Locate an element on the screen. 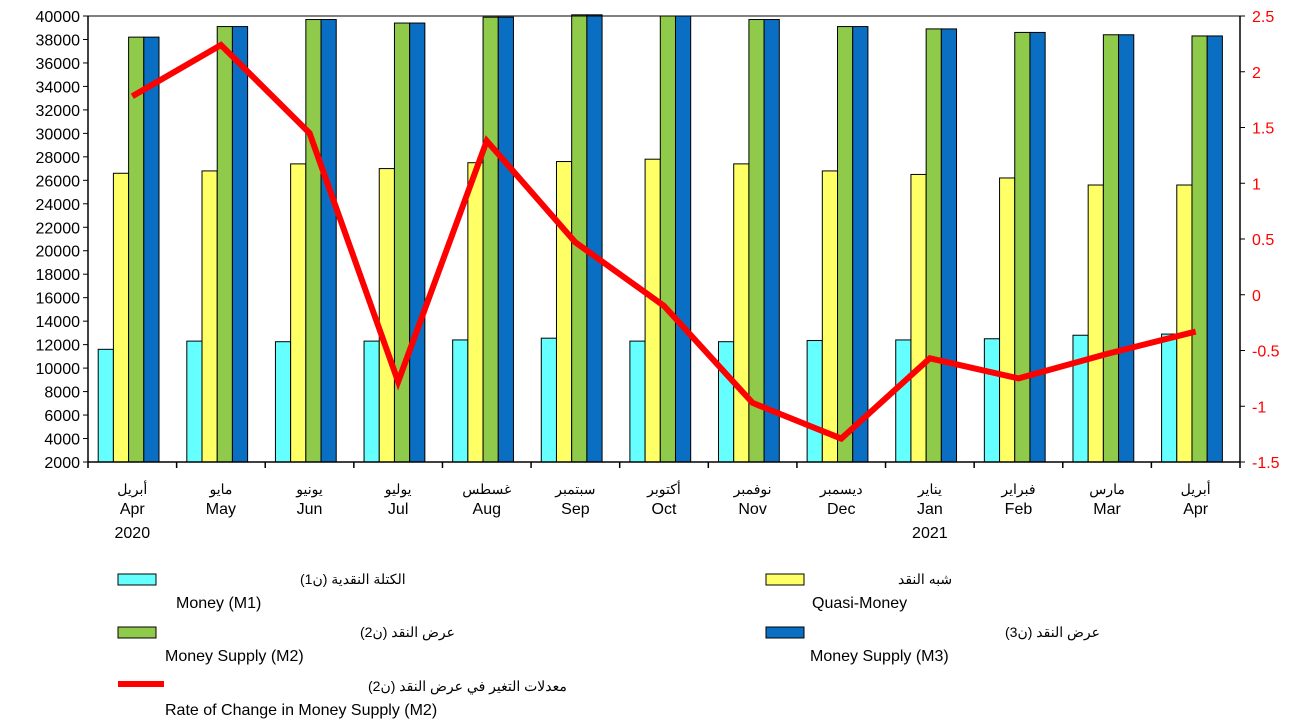  category-label-ar: نوفمبر is located at coordinates (752, 489).